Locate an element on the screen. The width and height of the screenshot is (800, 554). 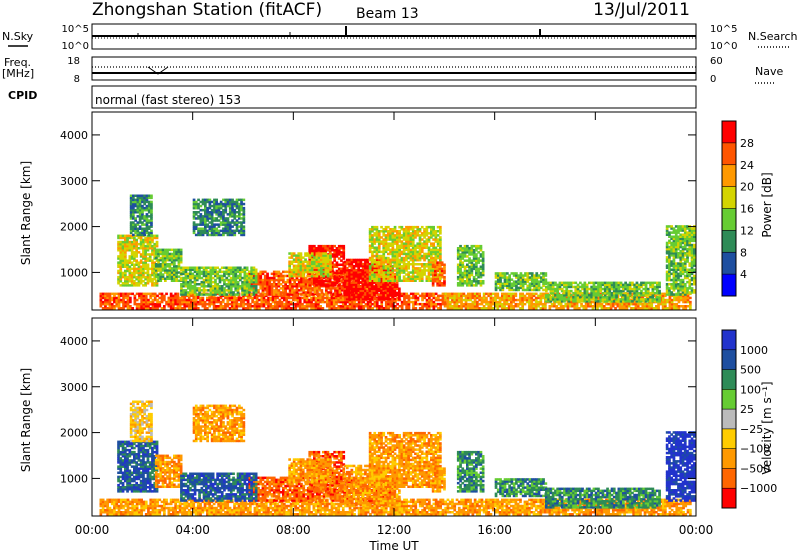
date-label: 13/Jul/2011 is located at coordinates (641, 10).